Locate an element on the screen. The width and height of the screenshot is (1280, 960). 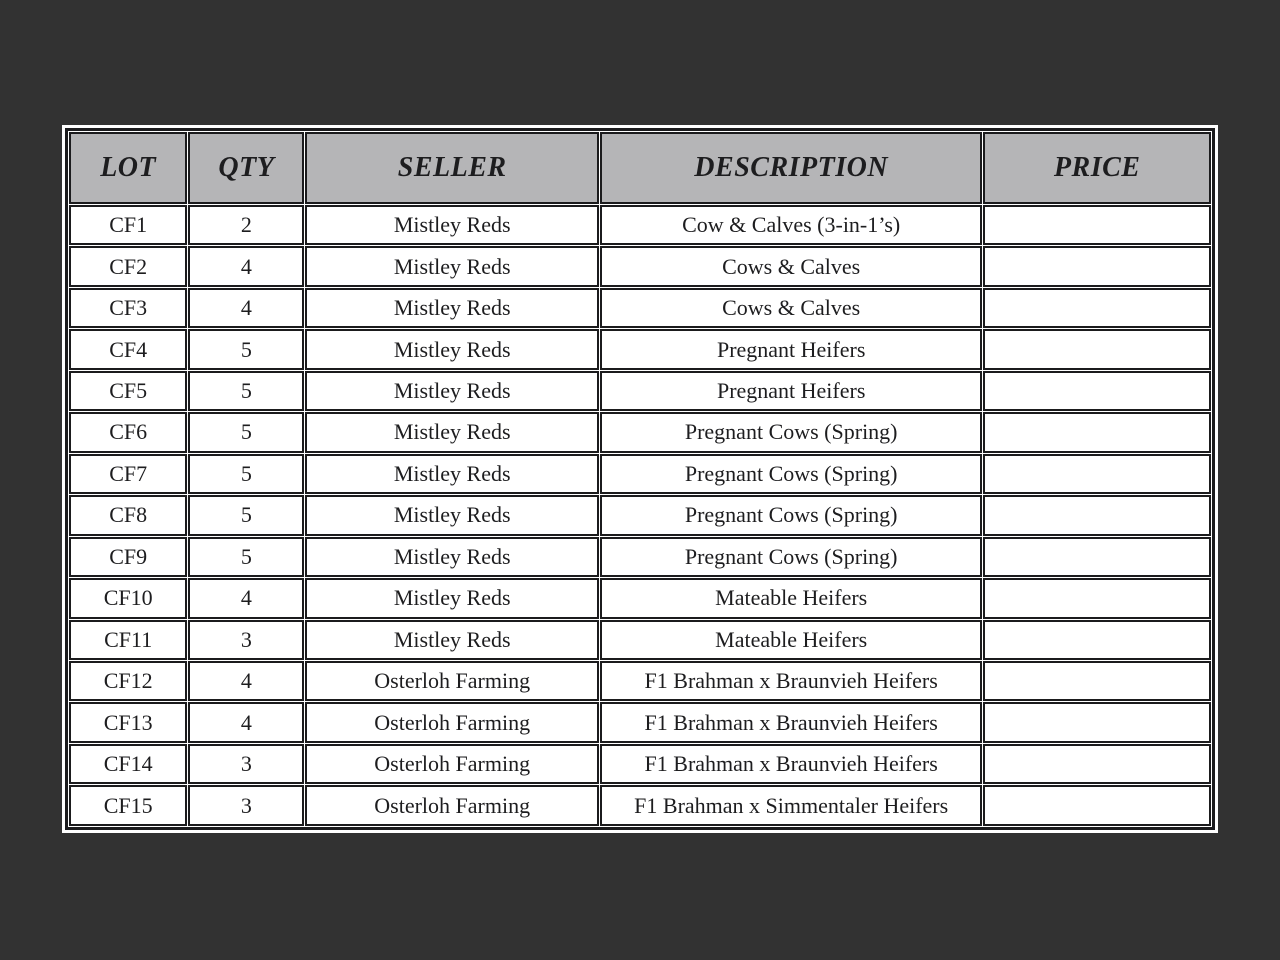
cell-qty: 2 is located at coordinates (246, 225).